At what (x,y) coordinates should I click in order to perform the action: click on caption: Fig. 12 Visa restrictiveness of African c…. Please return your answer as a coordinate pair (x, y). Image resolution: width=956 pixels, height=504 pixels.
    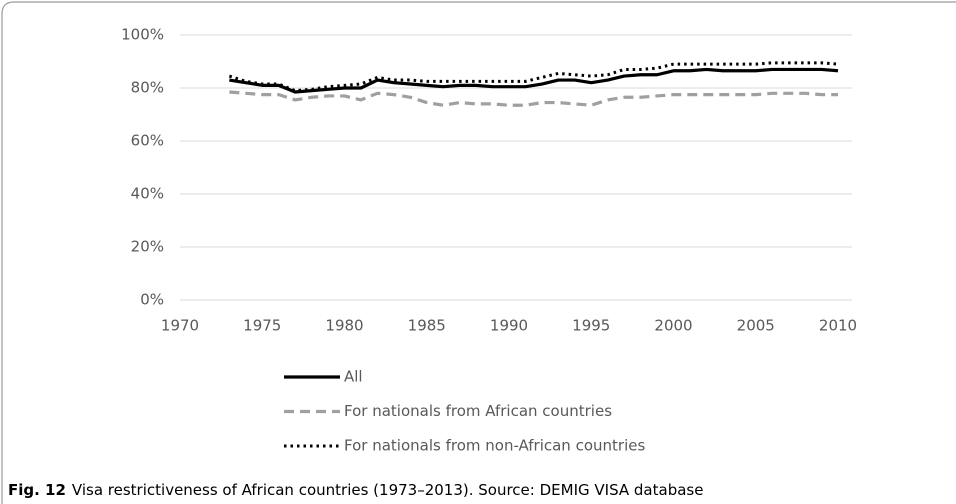
    Looking at the image, I should click on (355, 490).